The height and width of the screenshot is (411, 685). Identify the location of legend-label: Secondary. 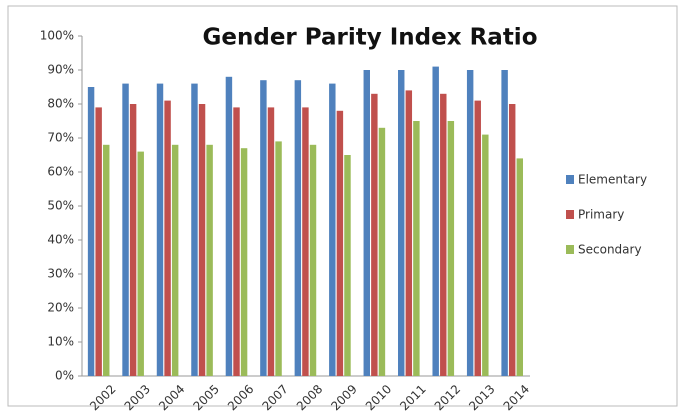
(610, 250).